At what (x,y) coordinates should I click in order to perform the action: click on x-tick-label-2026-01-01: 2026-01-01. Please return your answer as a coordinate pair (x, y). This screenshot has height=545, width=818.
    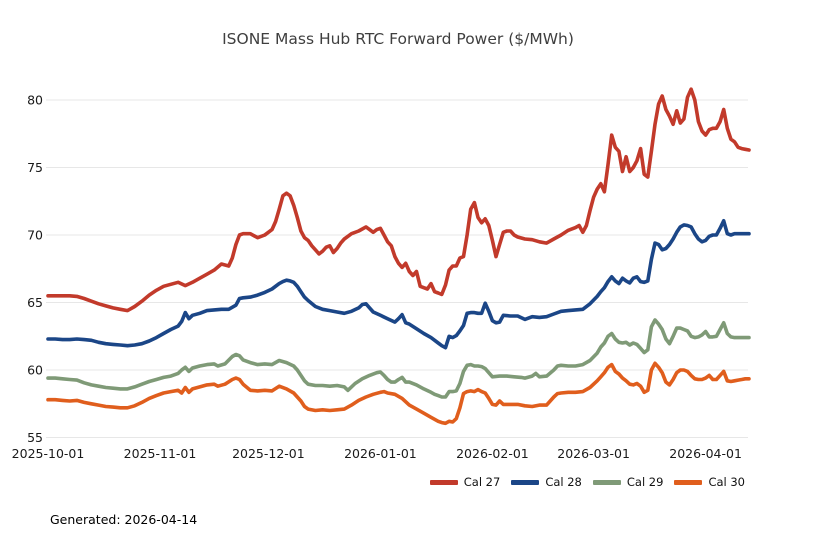
    Looking at the image, I should click on (380, 453).